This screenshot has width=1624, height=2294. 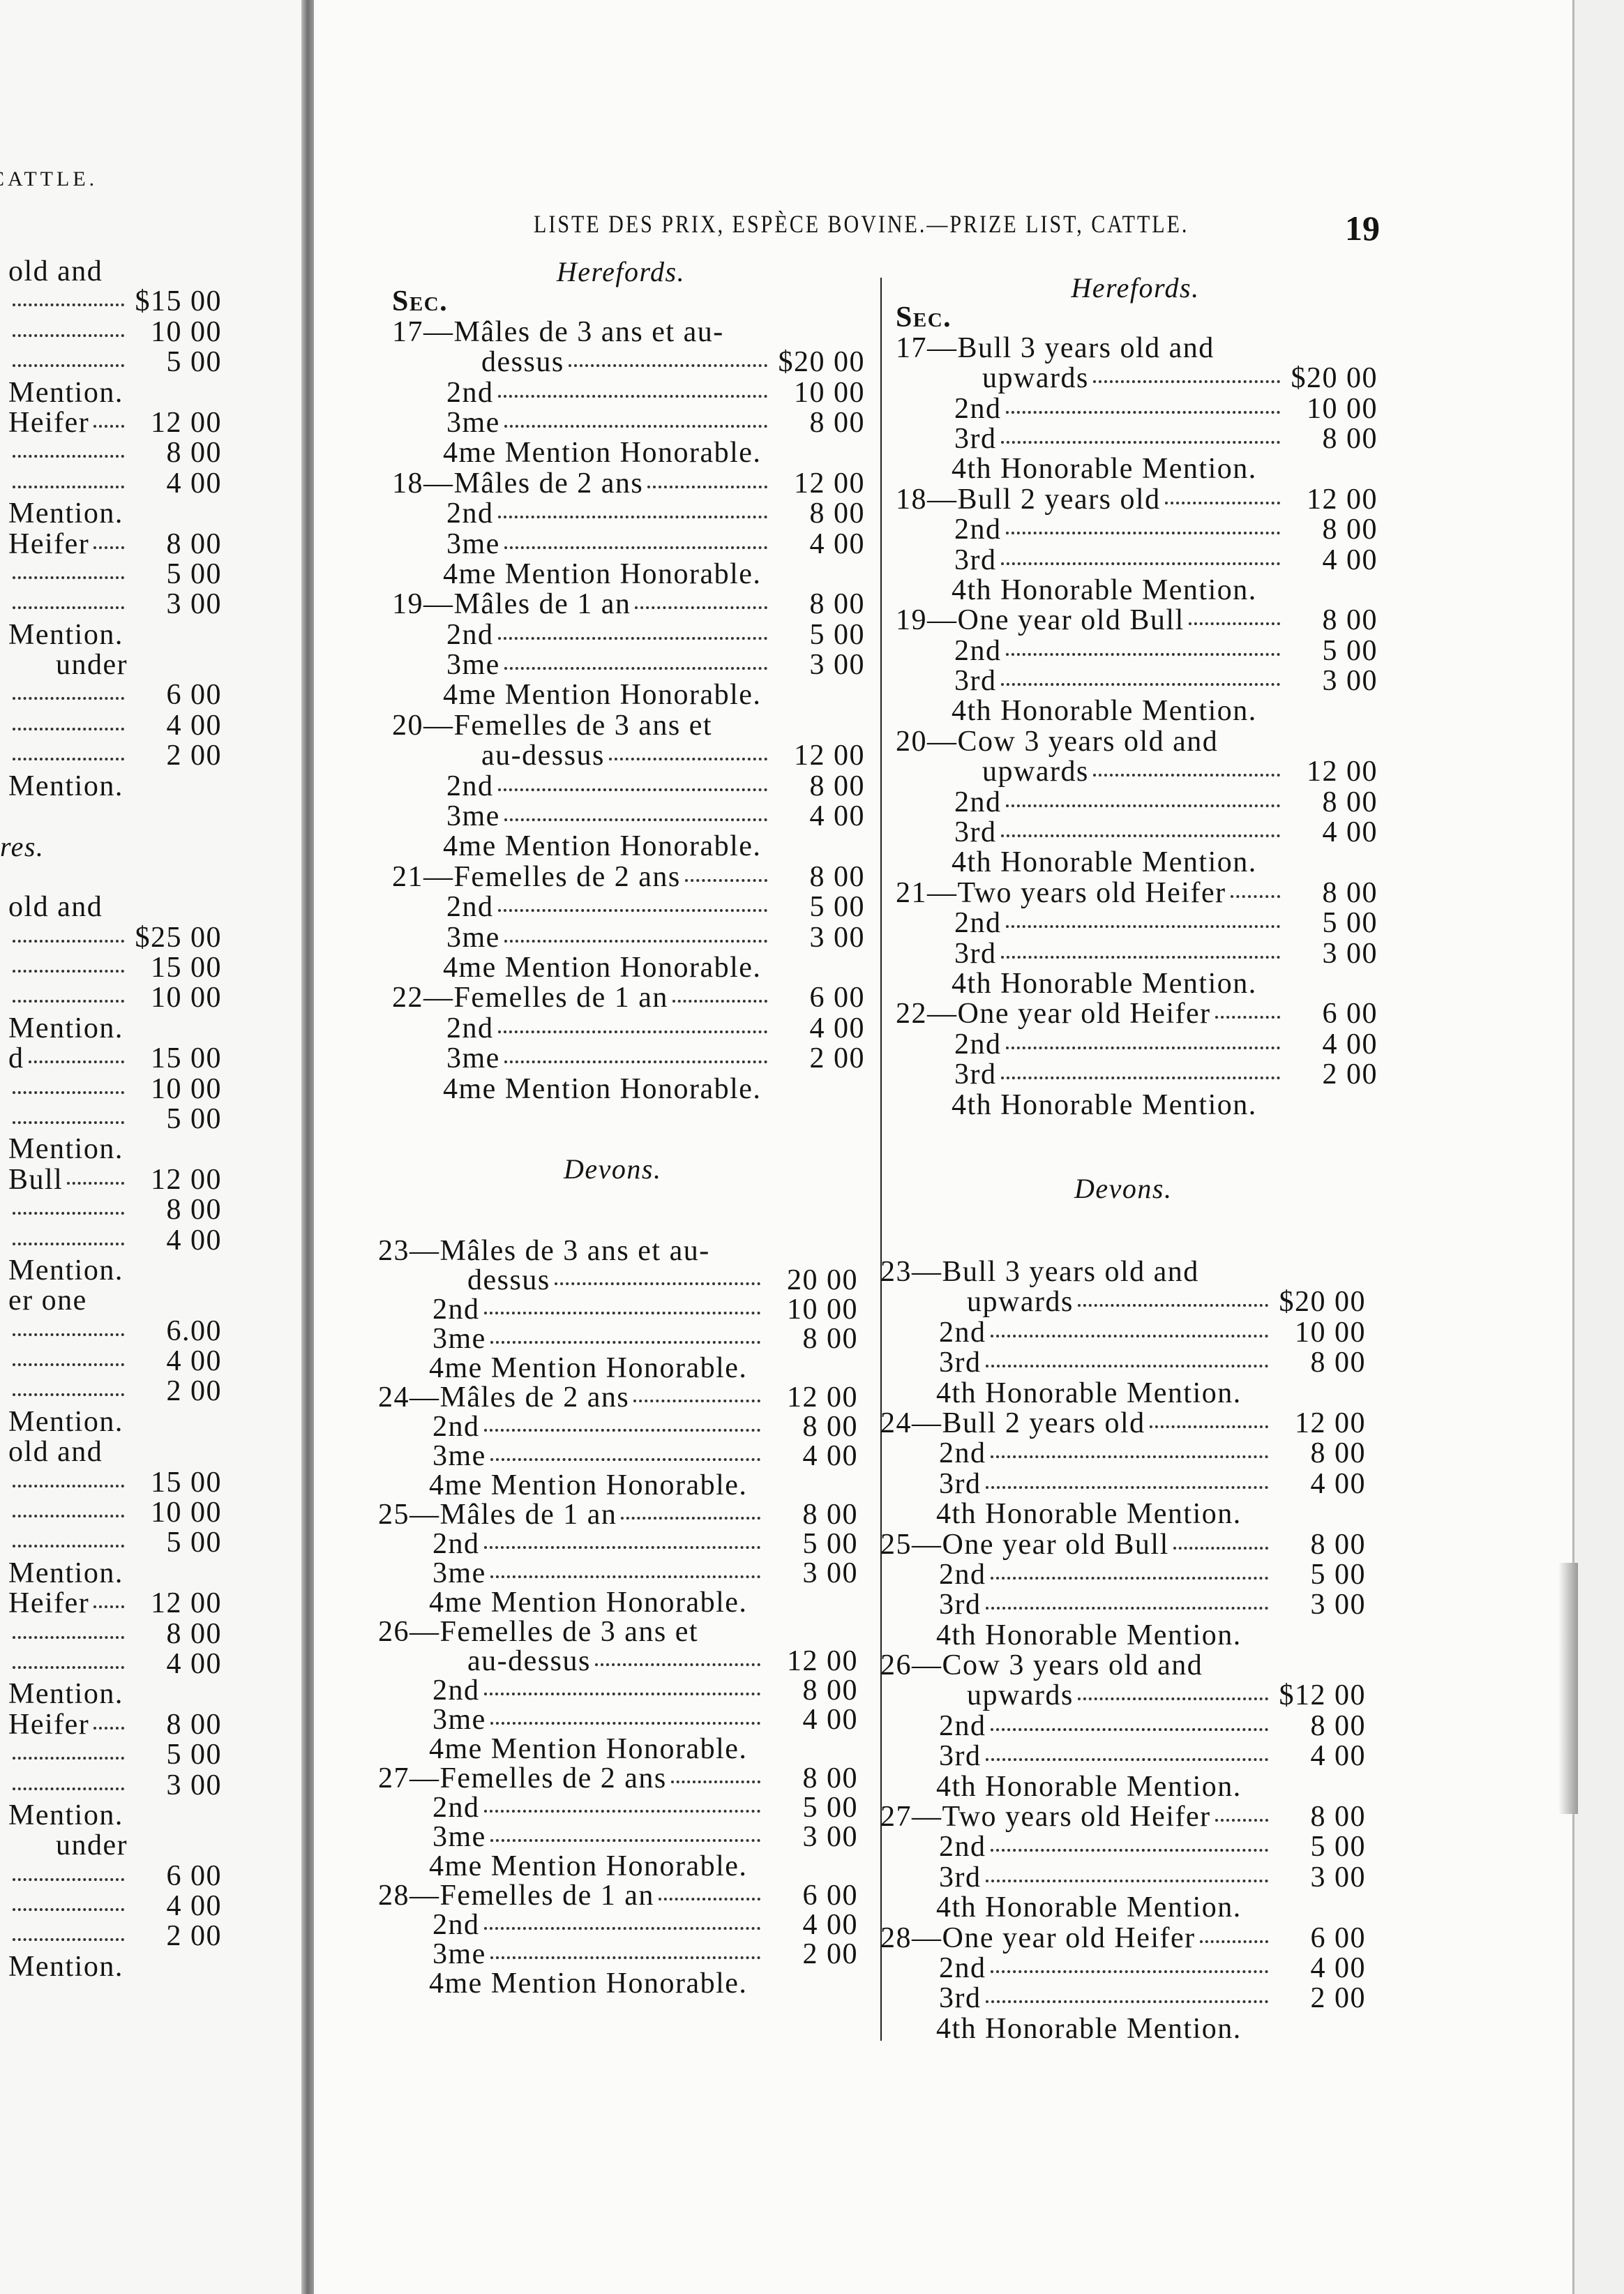 What do you see at coordinates (1089, 1635) in the screenshot?
I see `entry-label: 4th Honorable Mention.` at bounding box center [1089, 1635].